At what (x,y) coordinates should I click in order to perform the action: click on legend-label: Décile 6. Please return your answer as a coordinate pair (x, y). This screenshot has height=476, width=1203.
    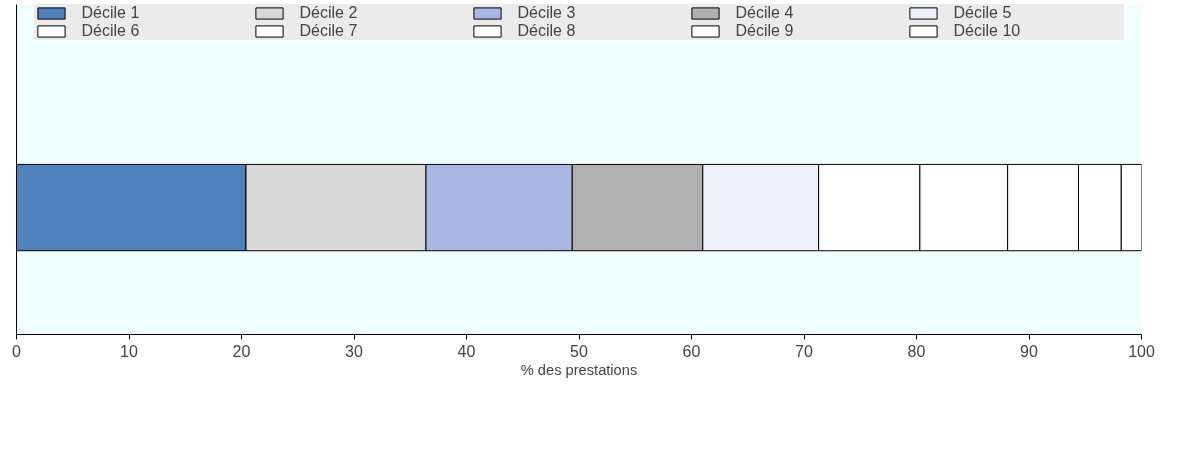
    Looking at the image, I should click on (111, 31).